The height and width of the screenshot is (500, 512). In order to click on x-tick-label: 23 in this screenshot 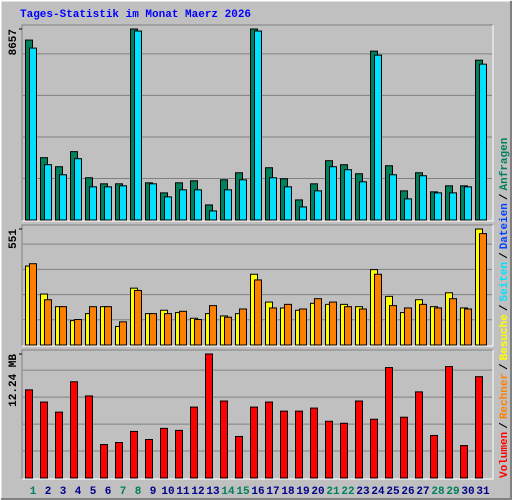, I will do `click(363, 492)`.